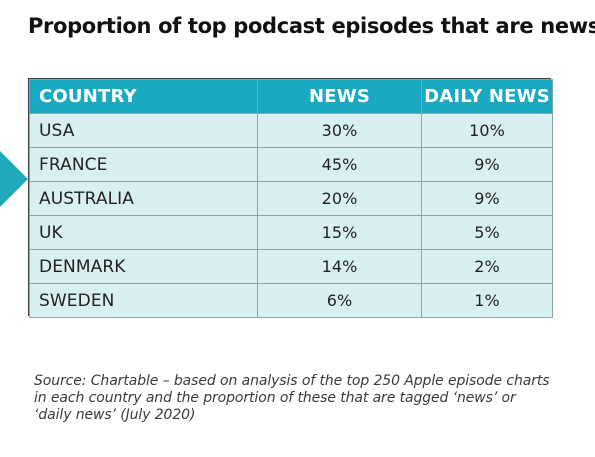 This screenshot has height=457, width=595. What do you see at coordinates (487, 96) in the screenshot?
I see `column-header-daily-news: DAILY NEWS` at bounding box center [487, 96].